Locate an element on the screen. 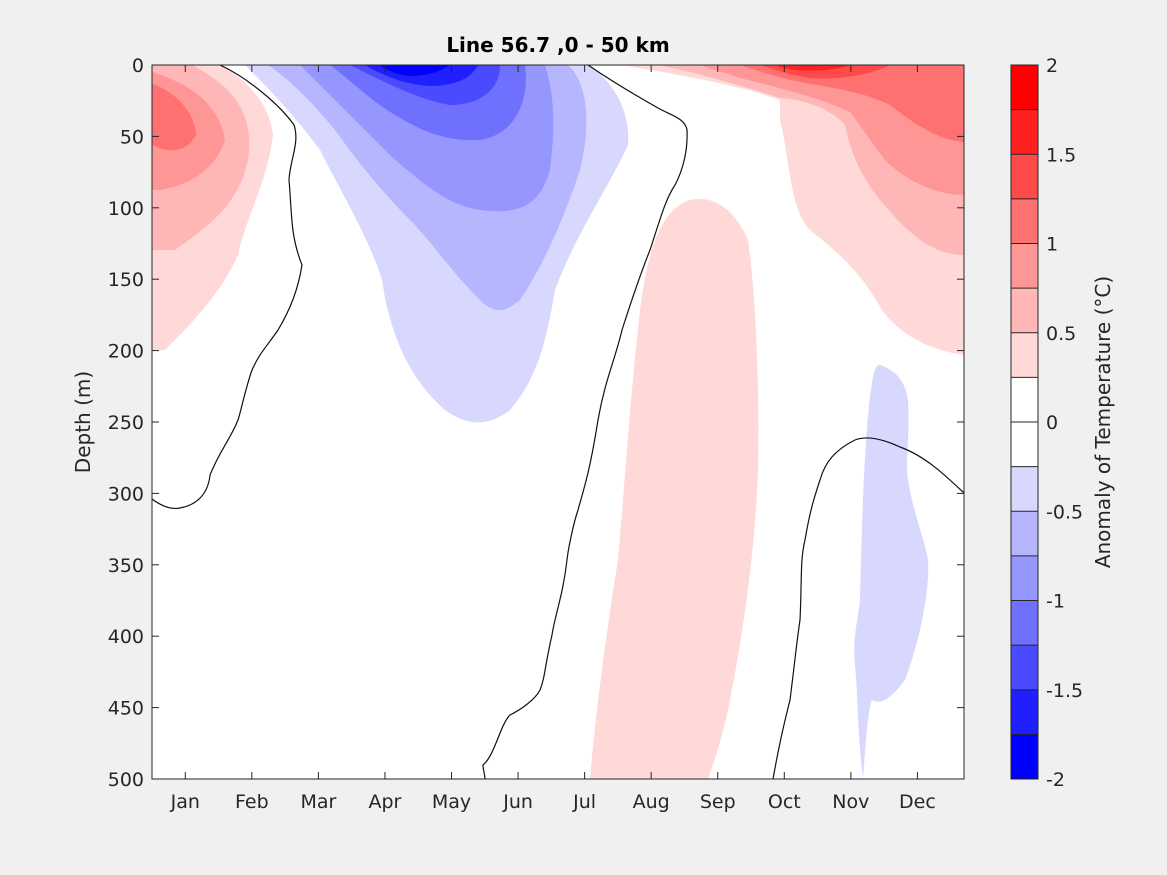  colorbar-swatches is located at coordinates (1024, 422).